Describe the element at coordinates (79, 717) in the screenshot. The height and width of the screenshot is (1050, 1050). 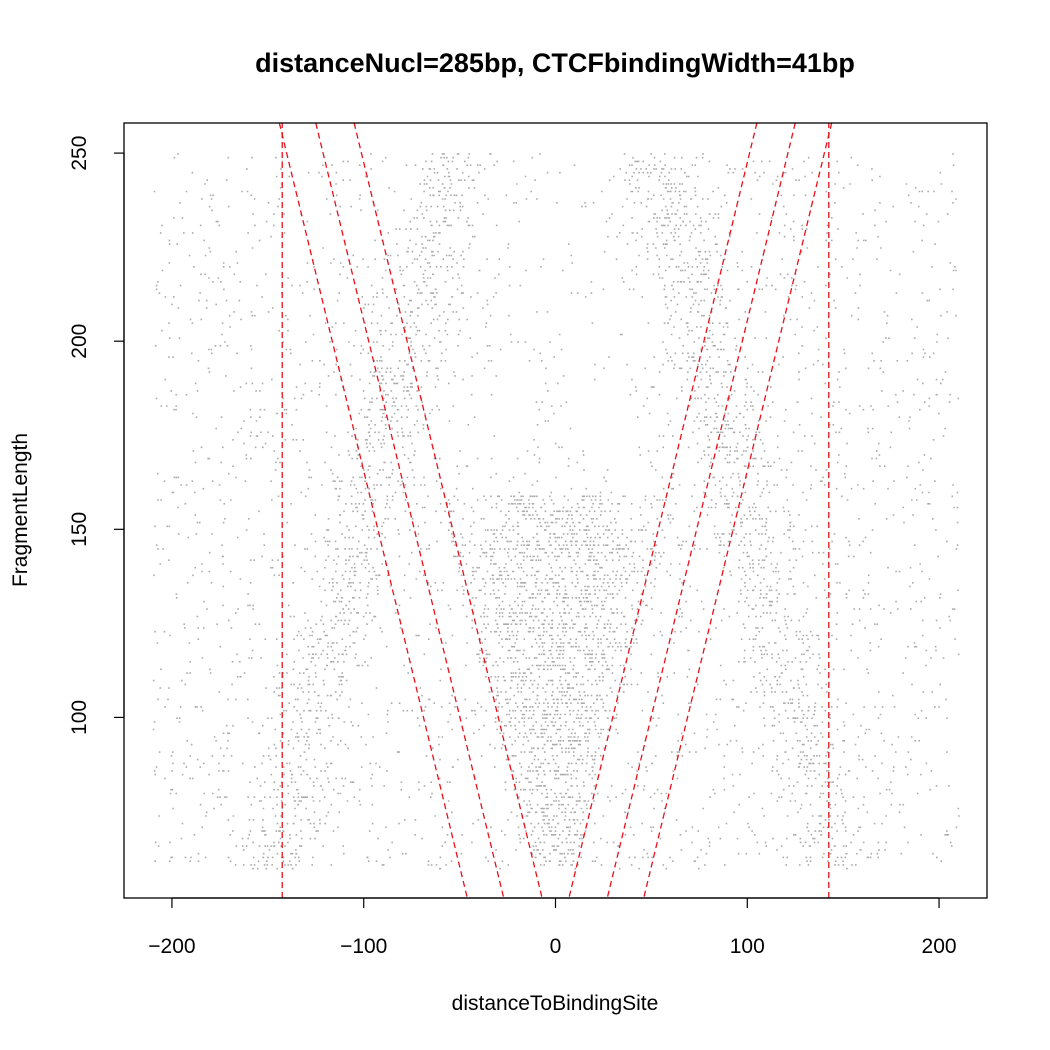
I see `y-tick-label: 100` at that location.